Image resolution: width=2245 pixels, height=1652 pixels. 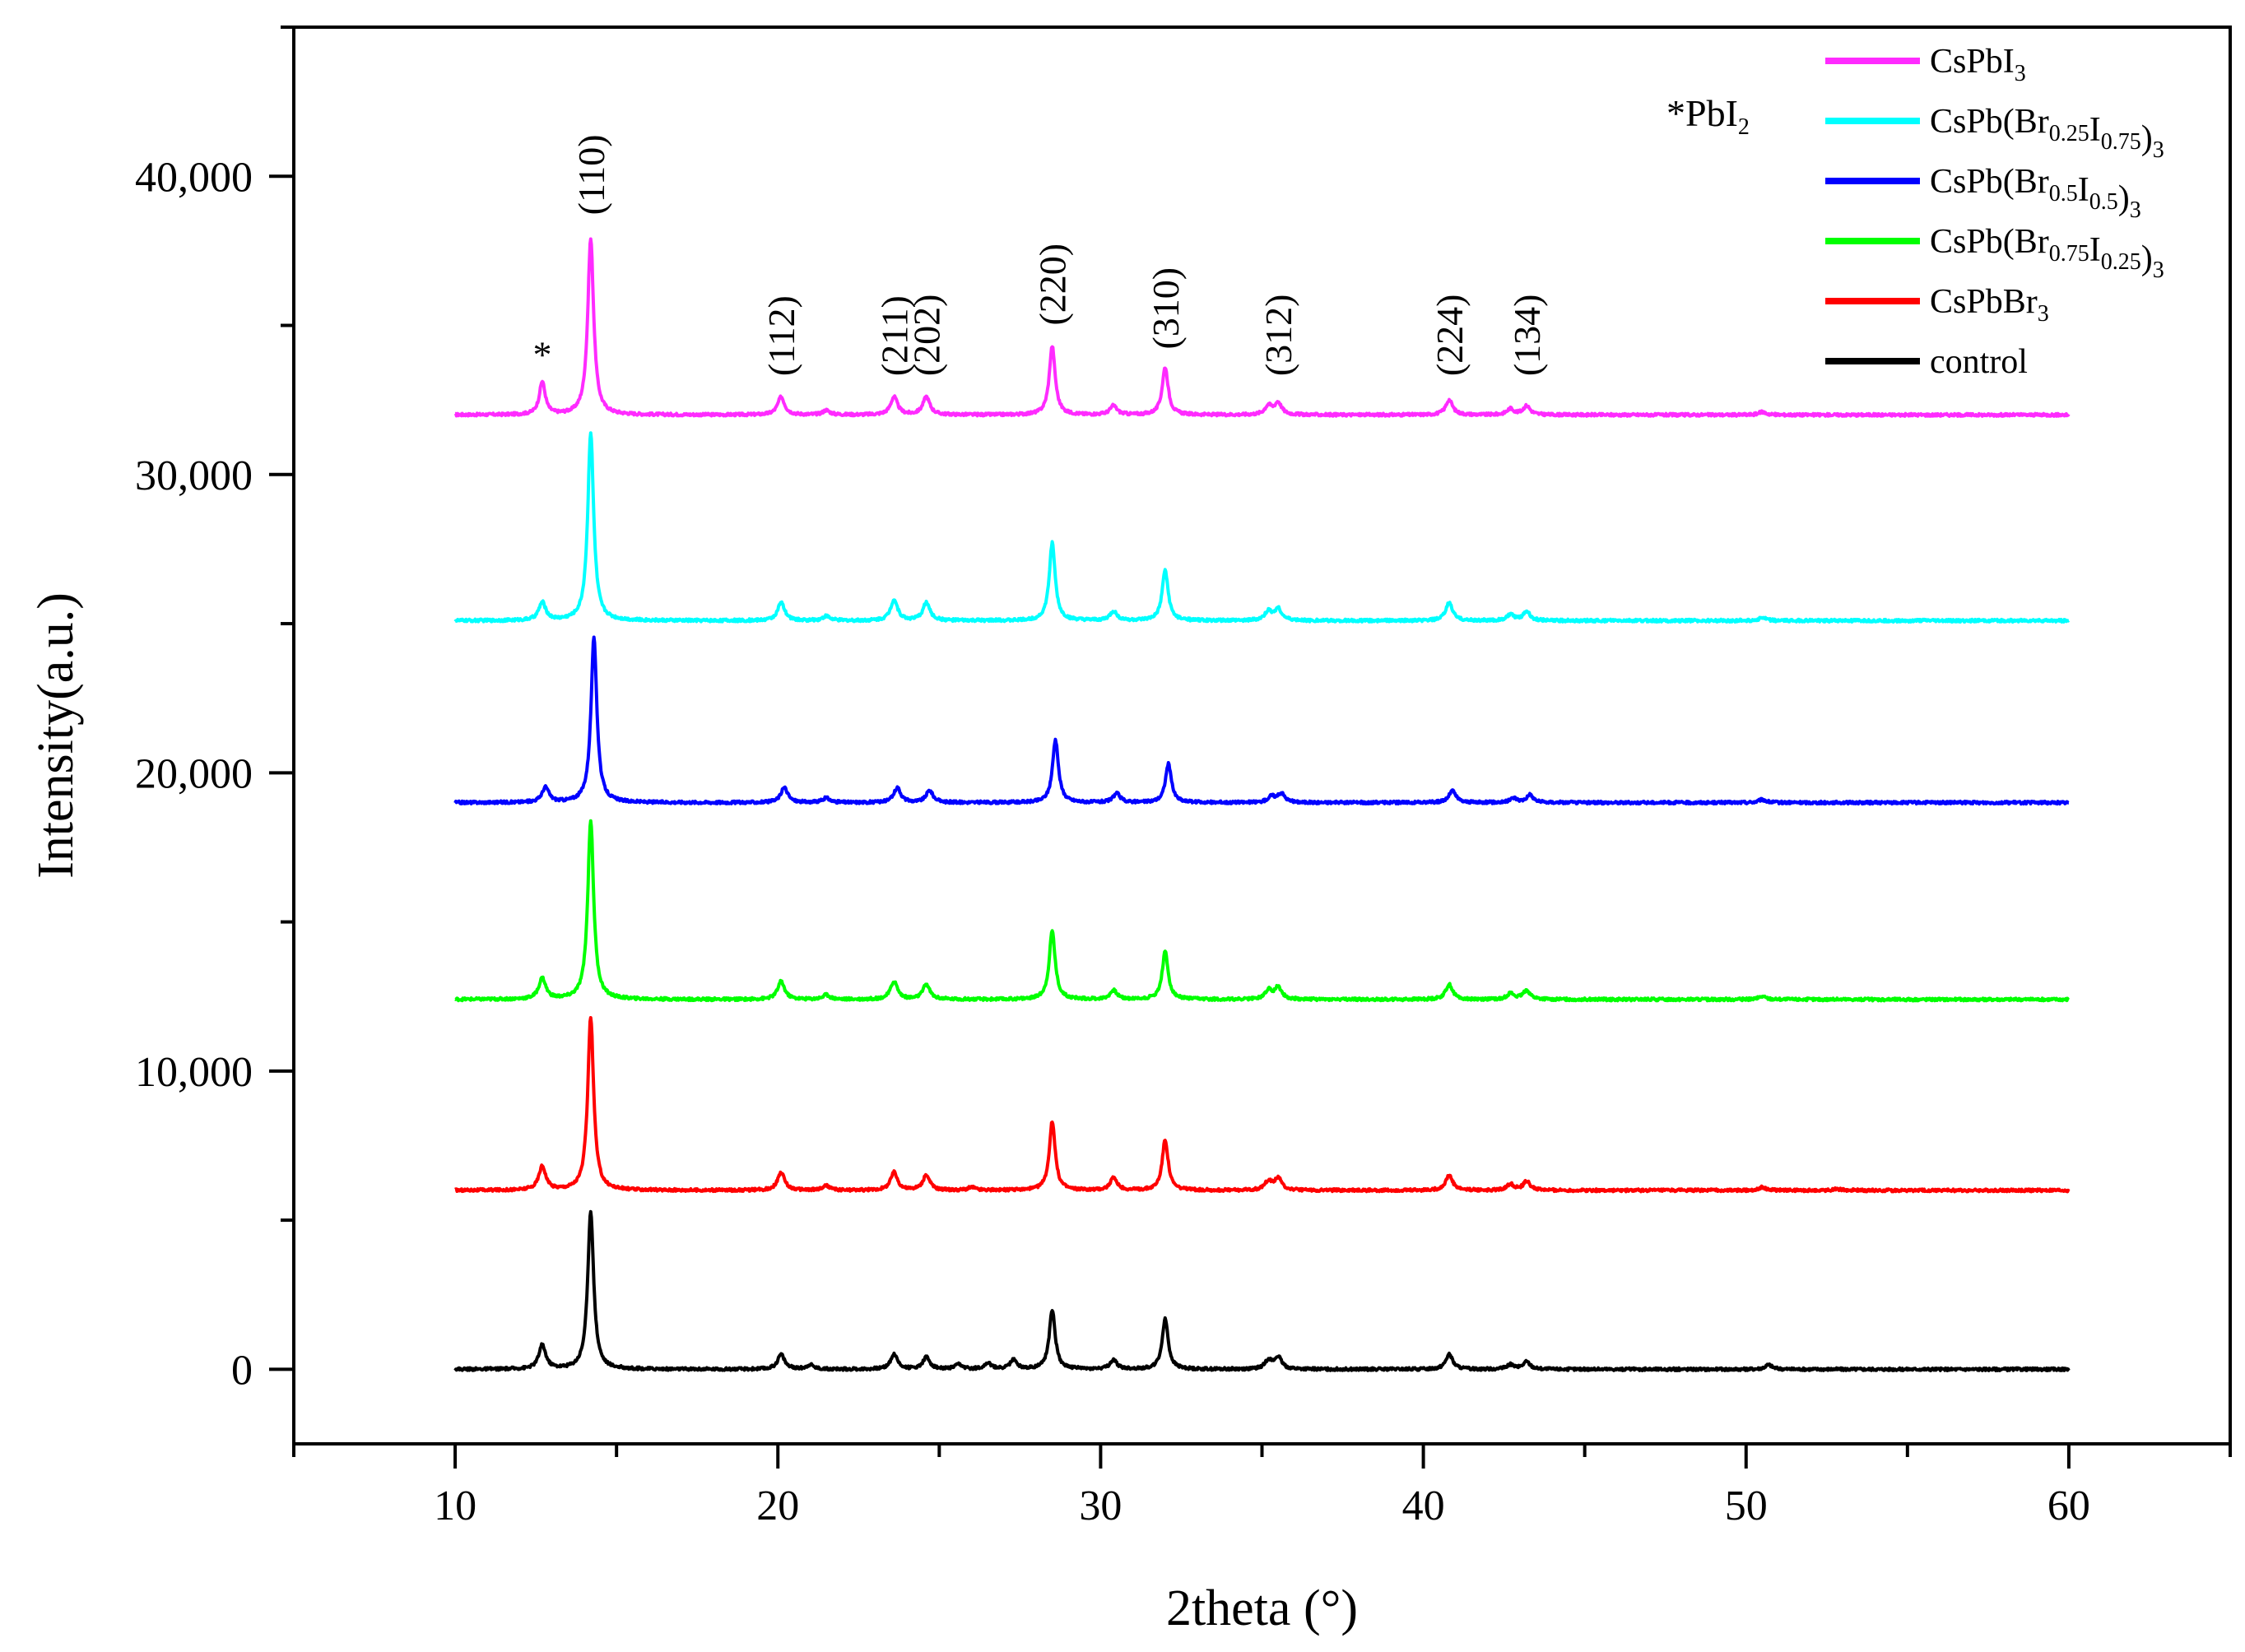 I want to click on y-tick-label: 20,000, so click(x=194, y=774).